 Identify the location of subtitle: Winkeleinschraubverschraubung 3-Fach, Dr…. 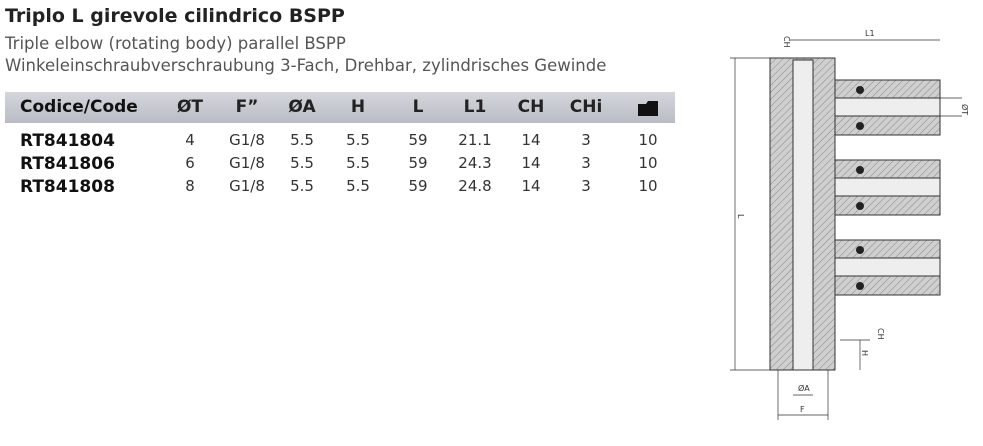
(306, 65).